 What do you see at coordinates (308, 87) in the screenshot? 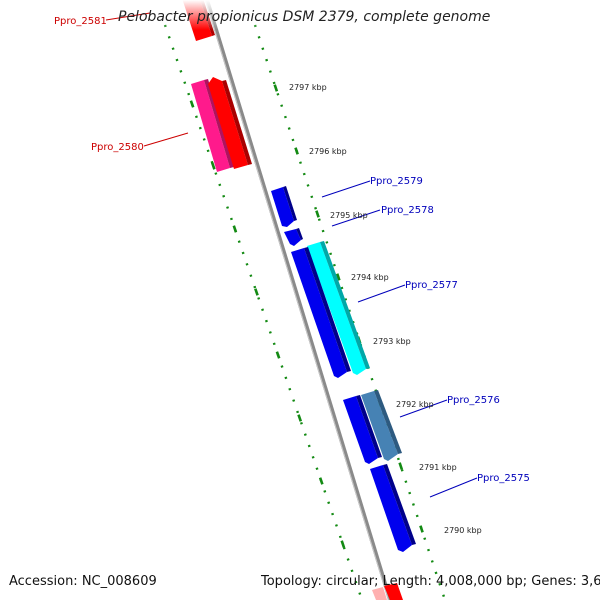
I see `scale-label: 2797 kbp` at bounding box center [308, 87].